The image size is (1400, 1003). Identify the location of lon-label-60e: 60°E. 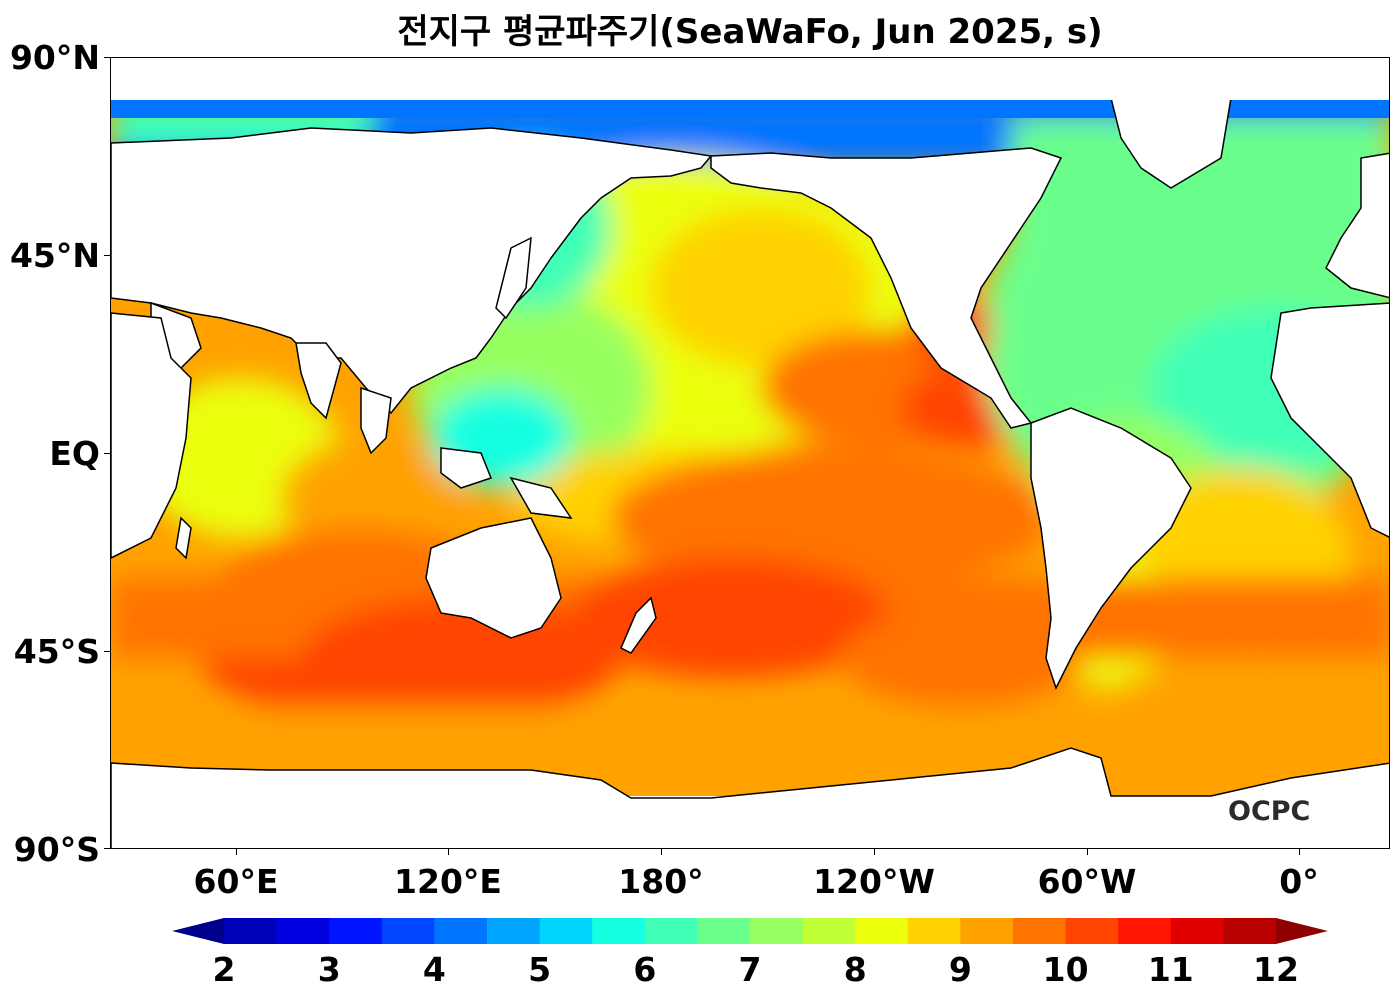
(236, 881).